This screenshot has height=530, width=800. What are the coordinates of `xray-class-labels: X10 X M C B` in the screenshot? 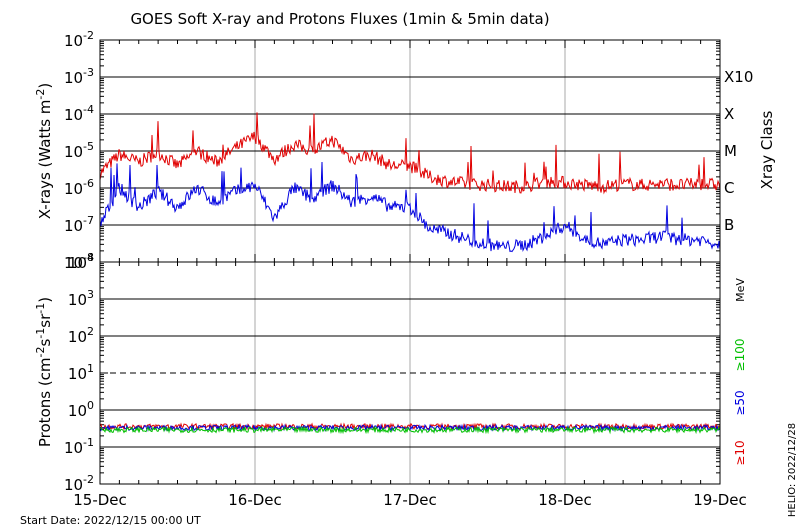 It's located at (738, 151).